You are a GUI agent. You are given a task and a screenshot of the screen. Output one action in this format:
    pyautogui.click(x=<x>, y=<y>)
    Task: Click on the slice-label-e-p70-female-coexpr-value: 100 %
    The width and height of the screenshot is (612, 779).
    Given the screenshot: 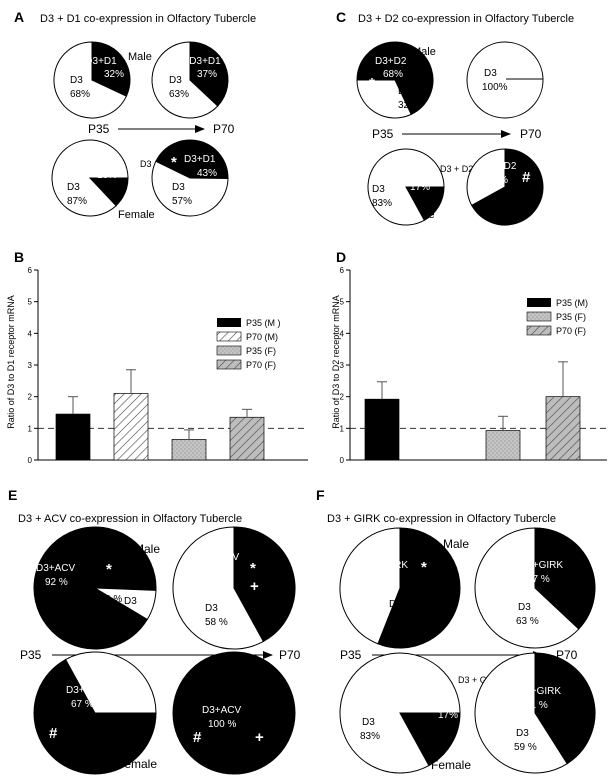 What is the action you would take?
    pyautogui.click(x=222, y=724)
    